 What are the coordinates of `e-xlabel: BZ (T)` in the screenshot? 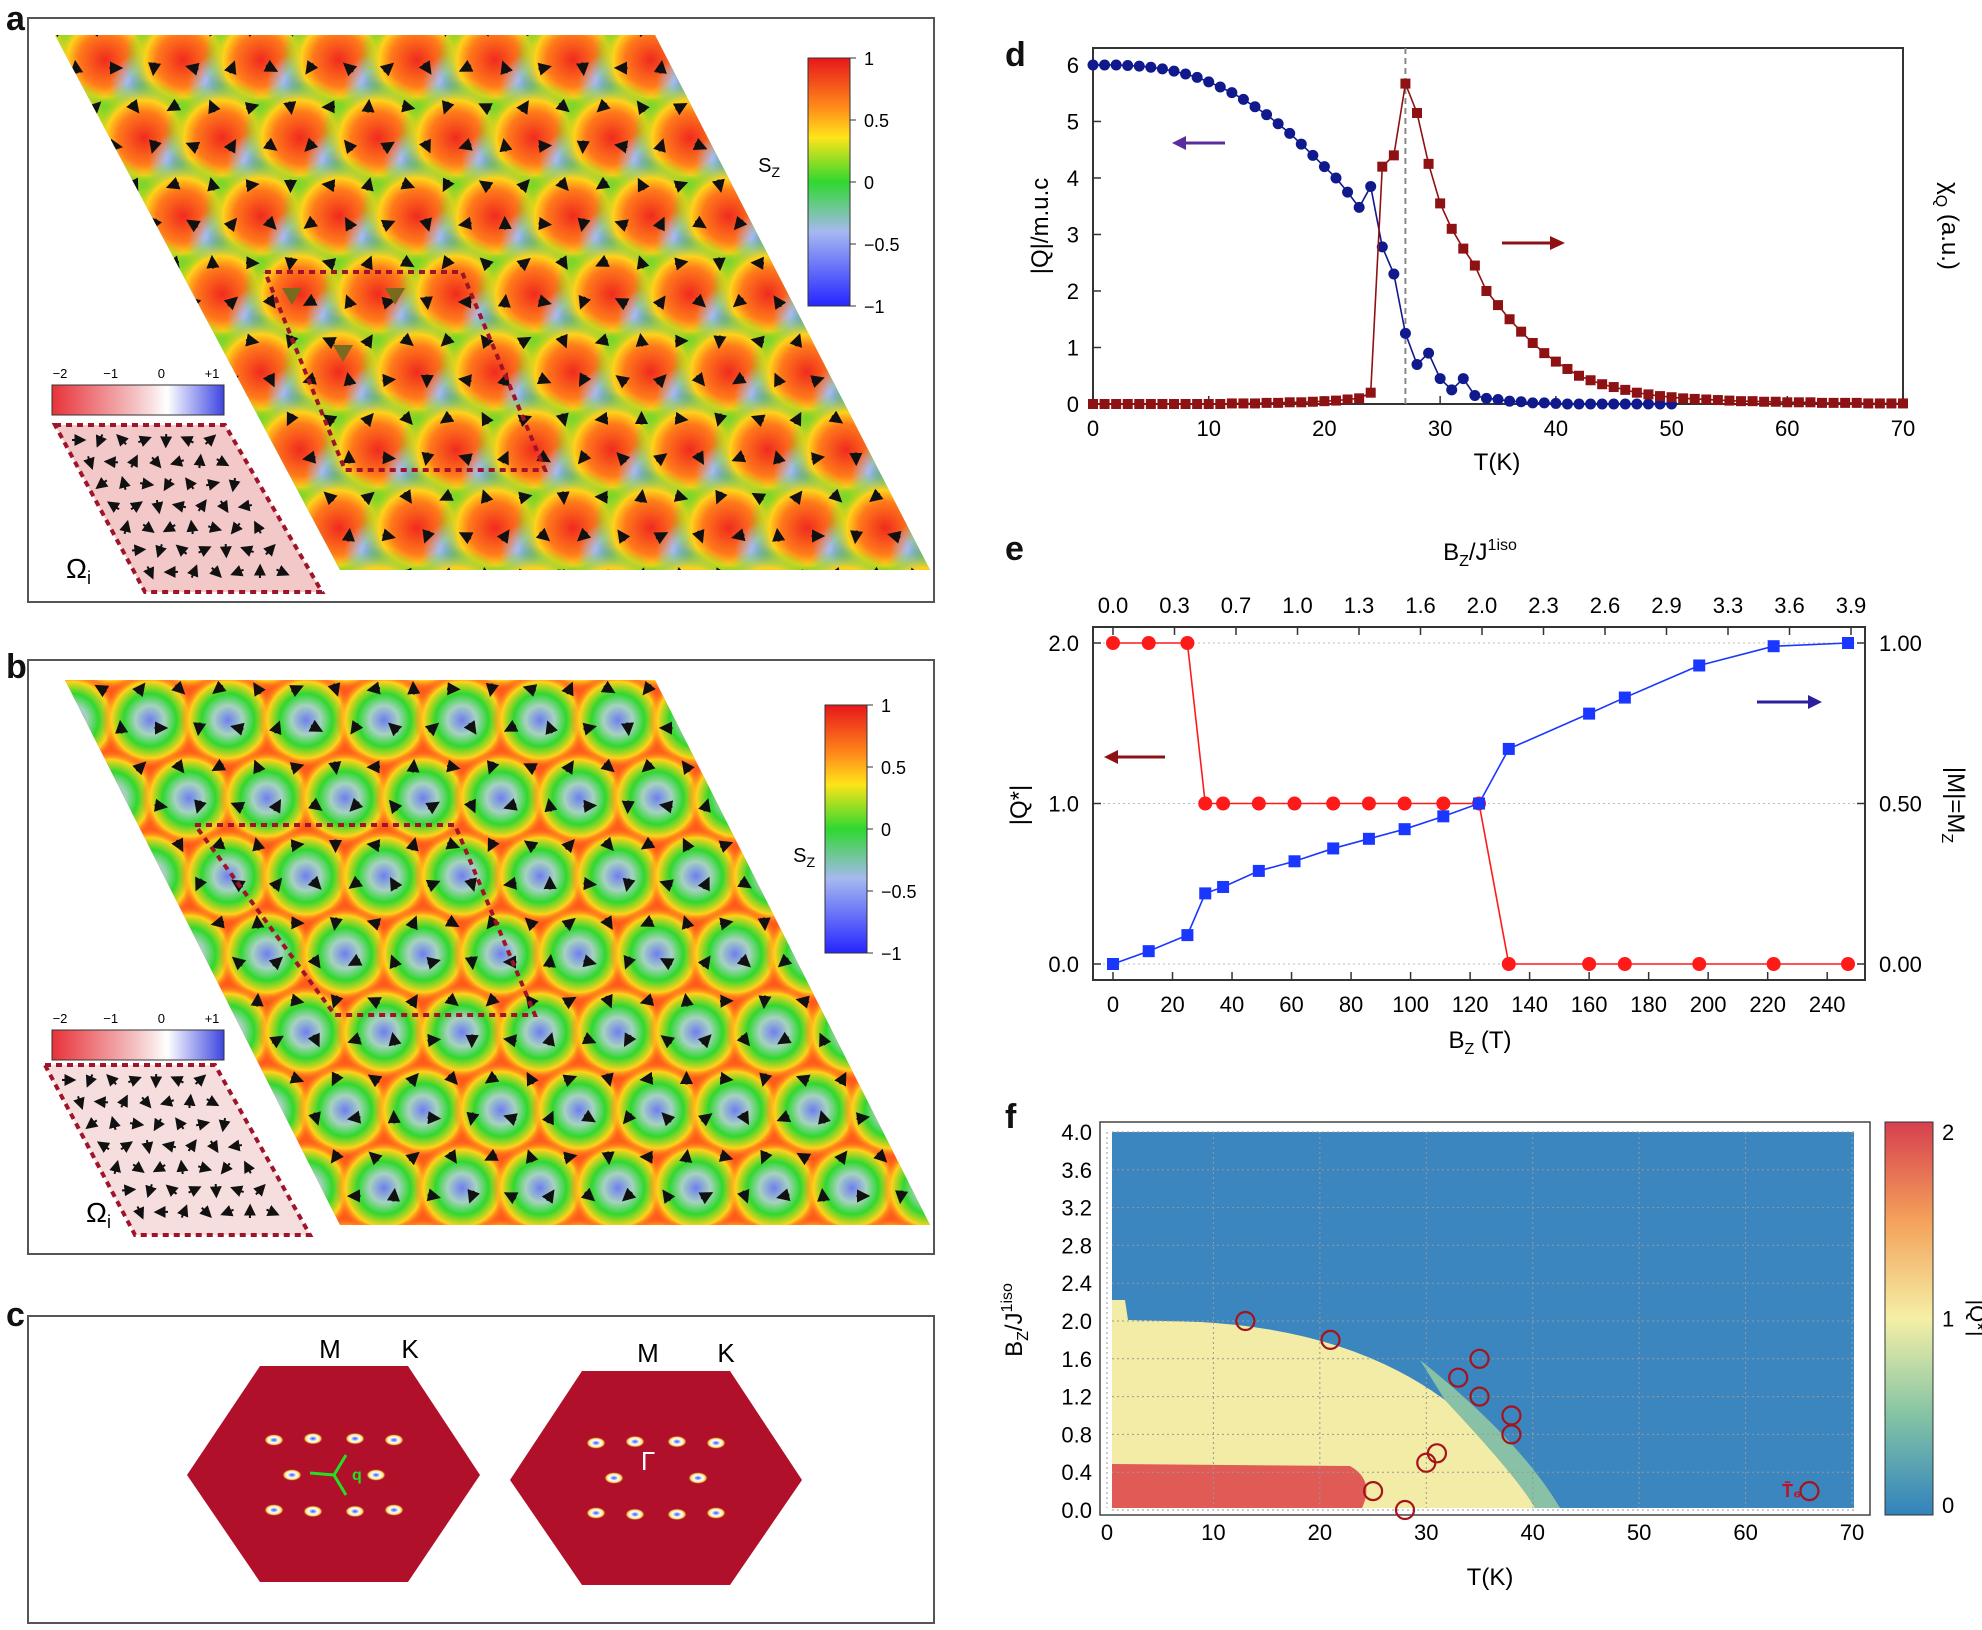 It's located at (1479, 1042).